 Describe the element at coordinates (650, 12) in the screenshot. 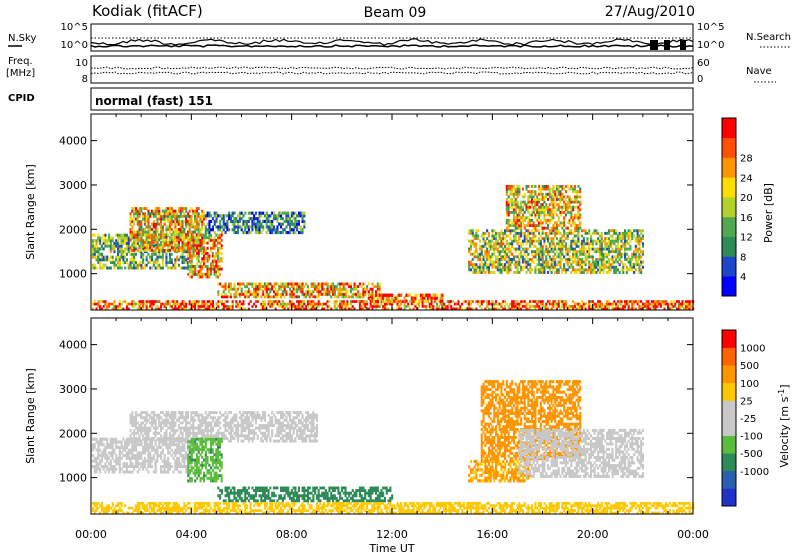

I see `date-title: 27/Aug/2010` at that location.